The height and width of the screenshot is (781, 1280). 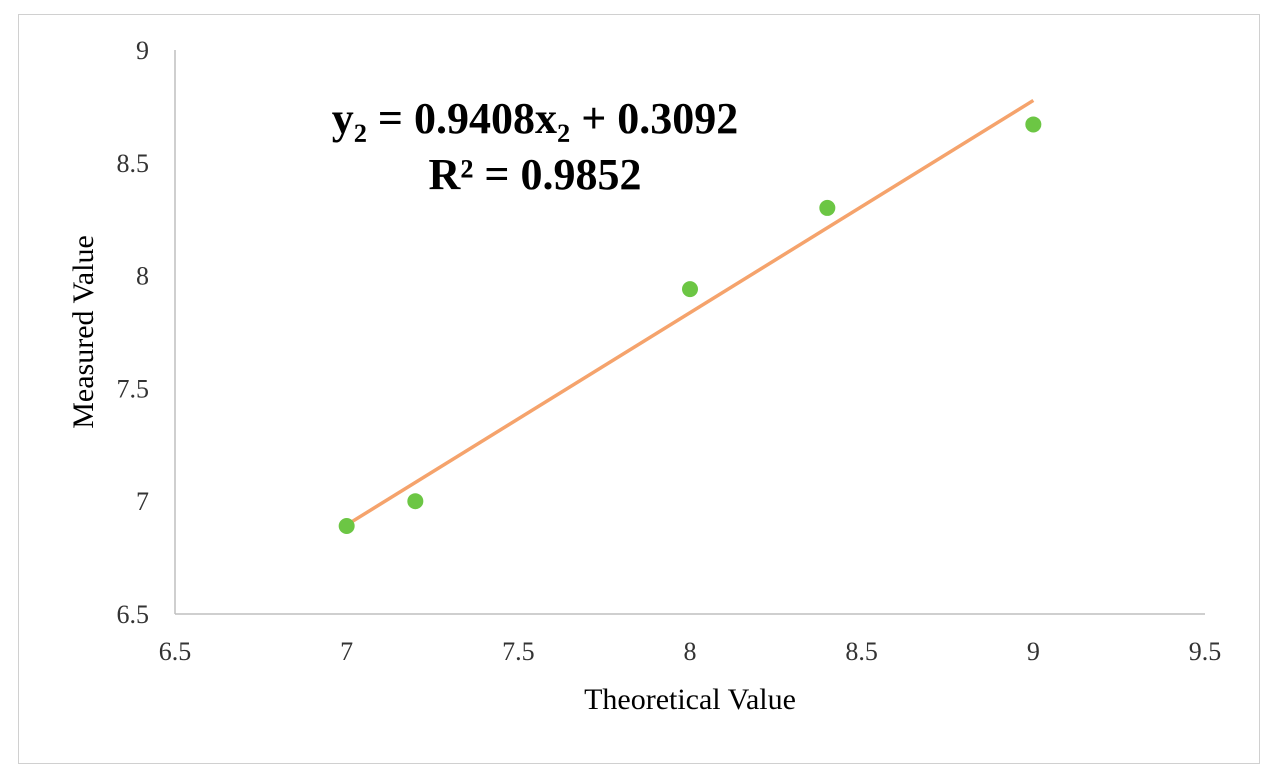 I want to click on y-tick-label: 8.5, so click(x=133, y=163).